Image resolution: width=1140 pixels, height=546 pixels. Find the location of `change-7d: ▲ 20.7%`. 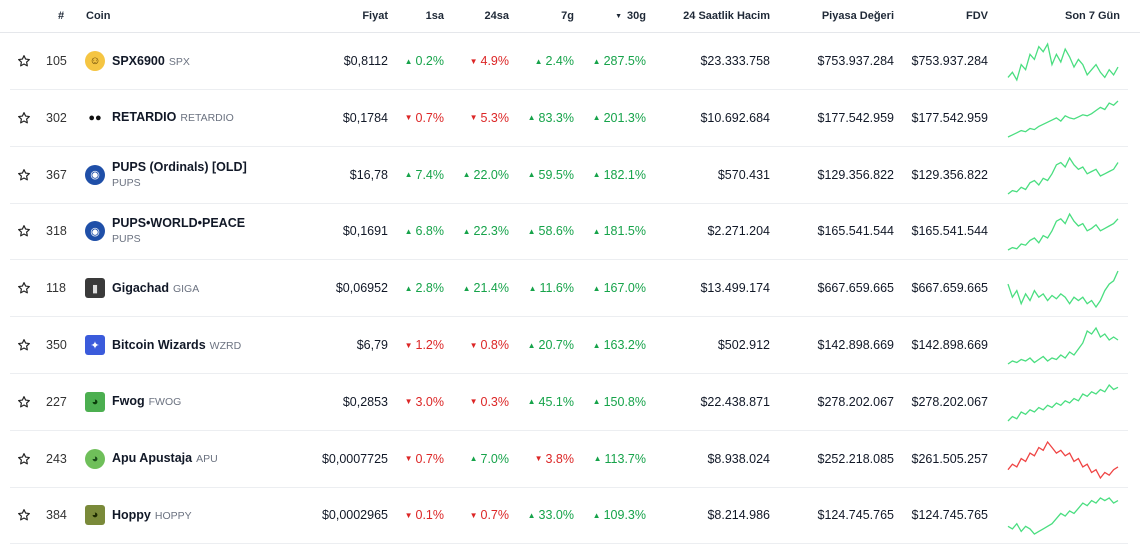

change-7d: ▲ 20.7% is located at coordinates (541, 345).